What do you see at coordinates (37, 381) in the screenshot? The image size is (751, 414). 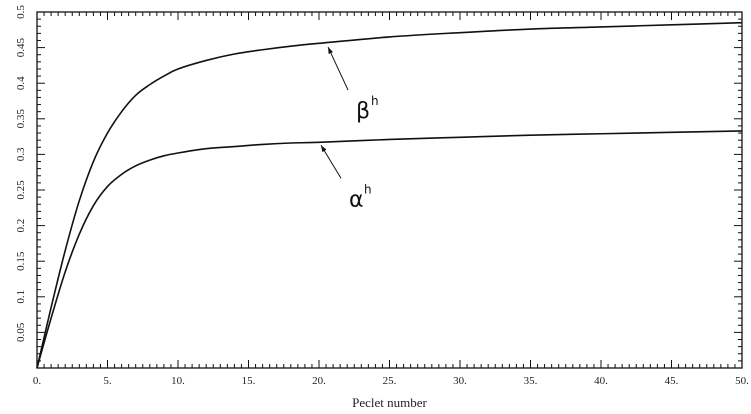 I see `x-tick-label: 0.` at bounding box center [37, 381].